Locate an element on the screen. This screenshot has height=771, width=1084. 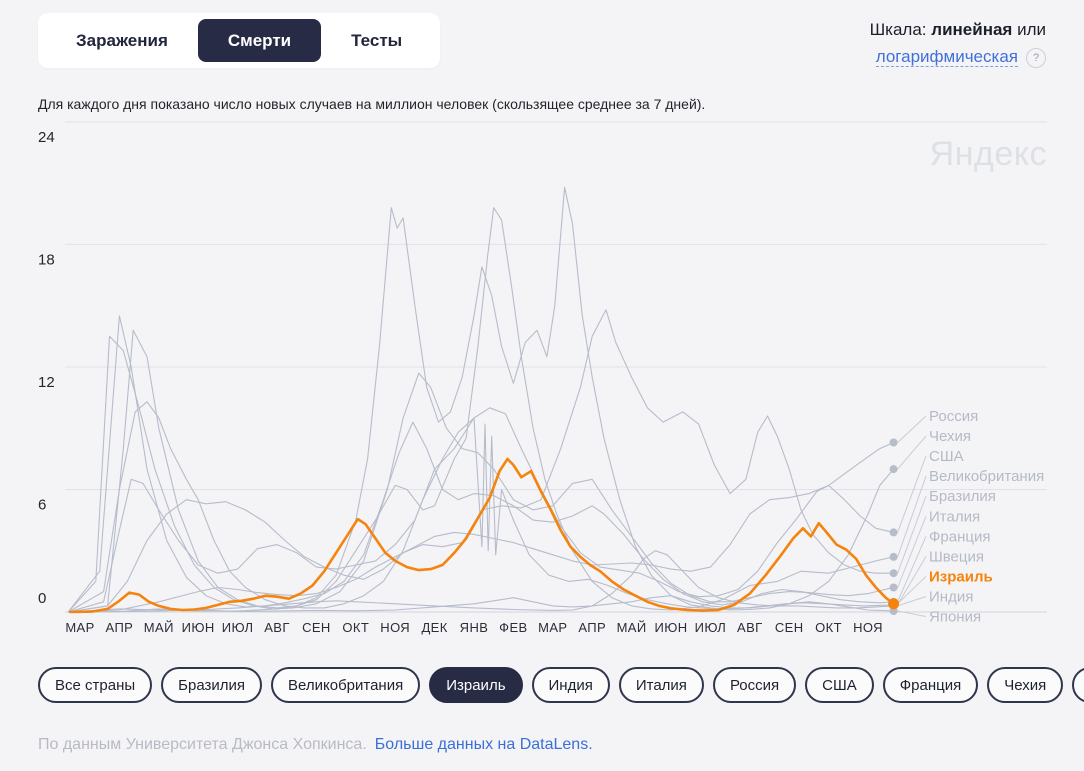
x-axis-label-0: МАР is located at coordinates (79, 627).